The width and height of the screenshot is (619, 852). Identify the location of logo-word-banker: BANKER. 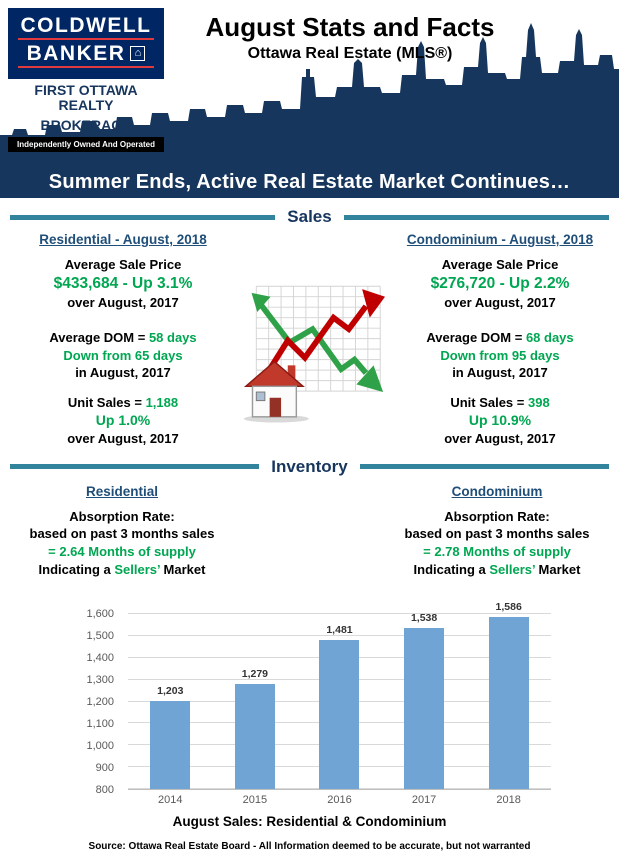
(76, 53).